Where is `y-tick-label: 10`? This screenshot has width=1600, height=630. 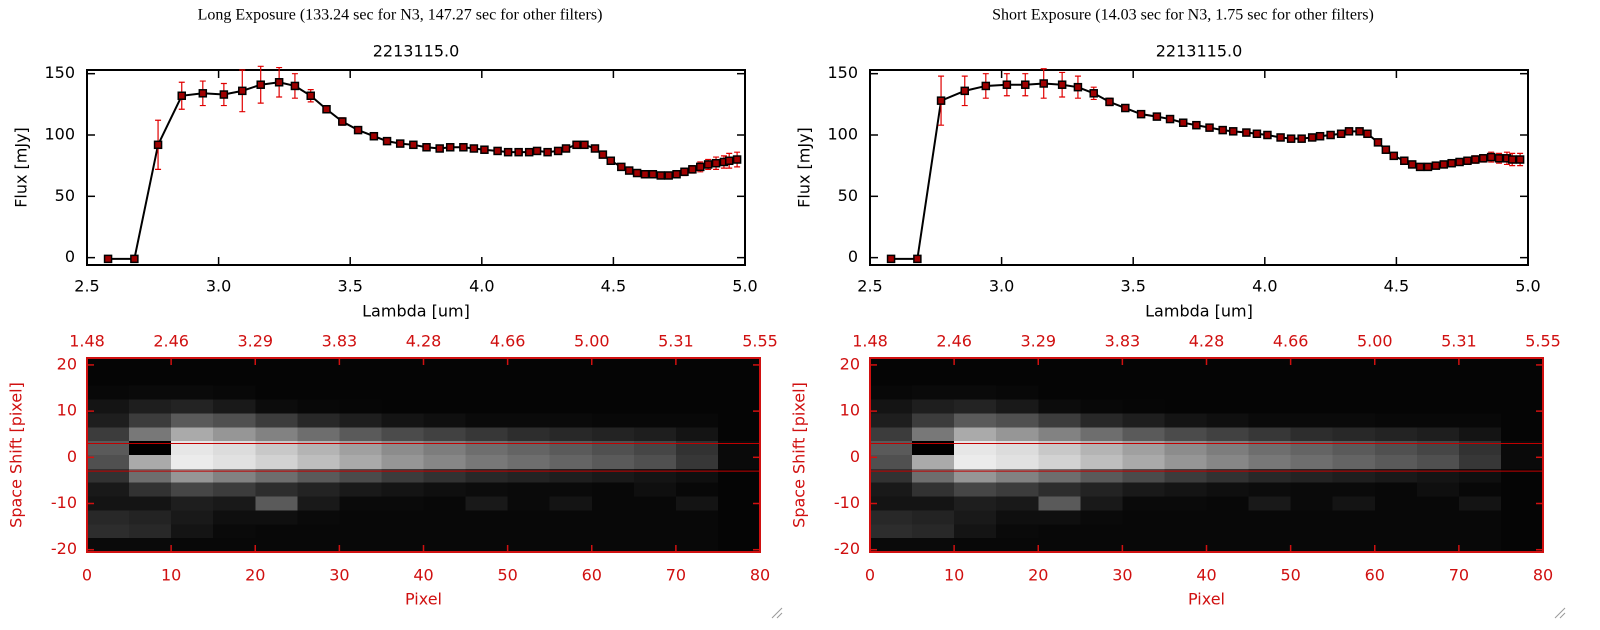
y-tick-label: 10 is located at coordinates (850, 410).